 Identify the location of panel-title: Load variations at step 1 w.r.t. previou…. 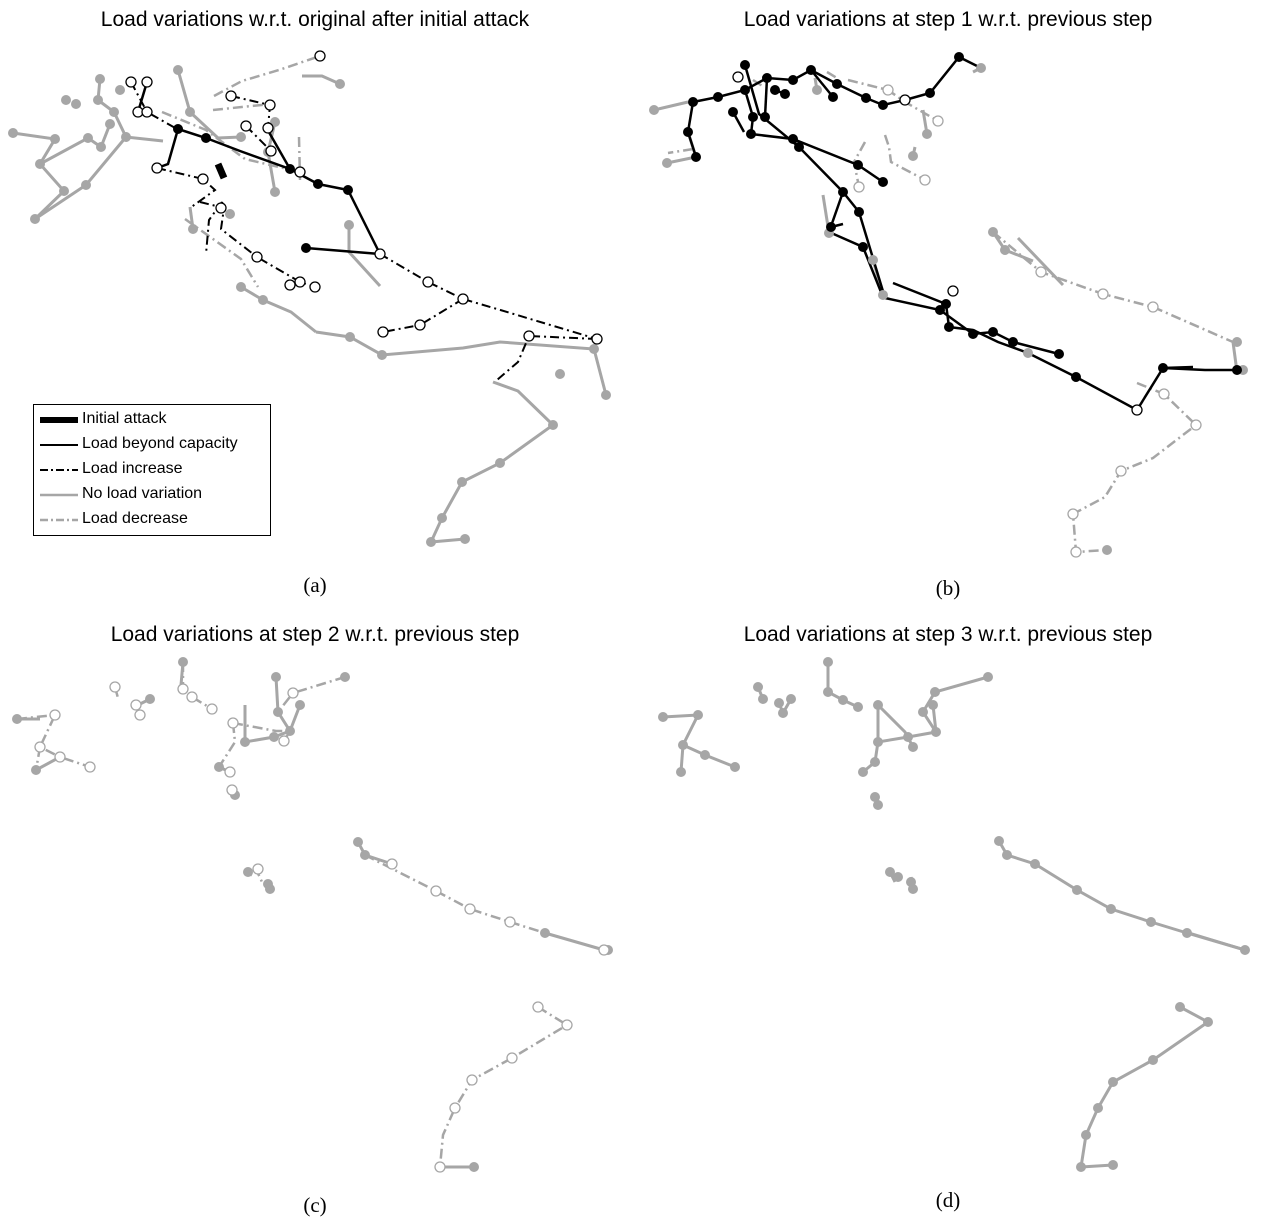
(948, 19).